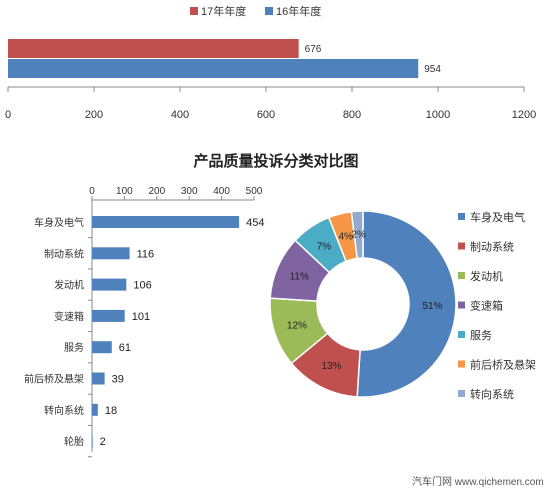 The width and height of the screenshot is (555, 495). Describe the element at coordinates (69, 316) in the screenshot. I see `category-label: 变速箱` at that location.